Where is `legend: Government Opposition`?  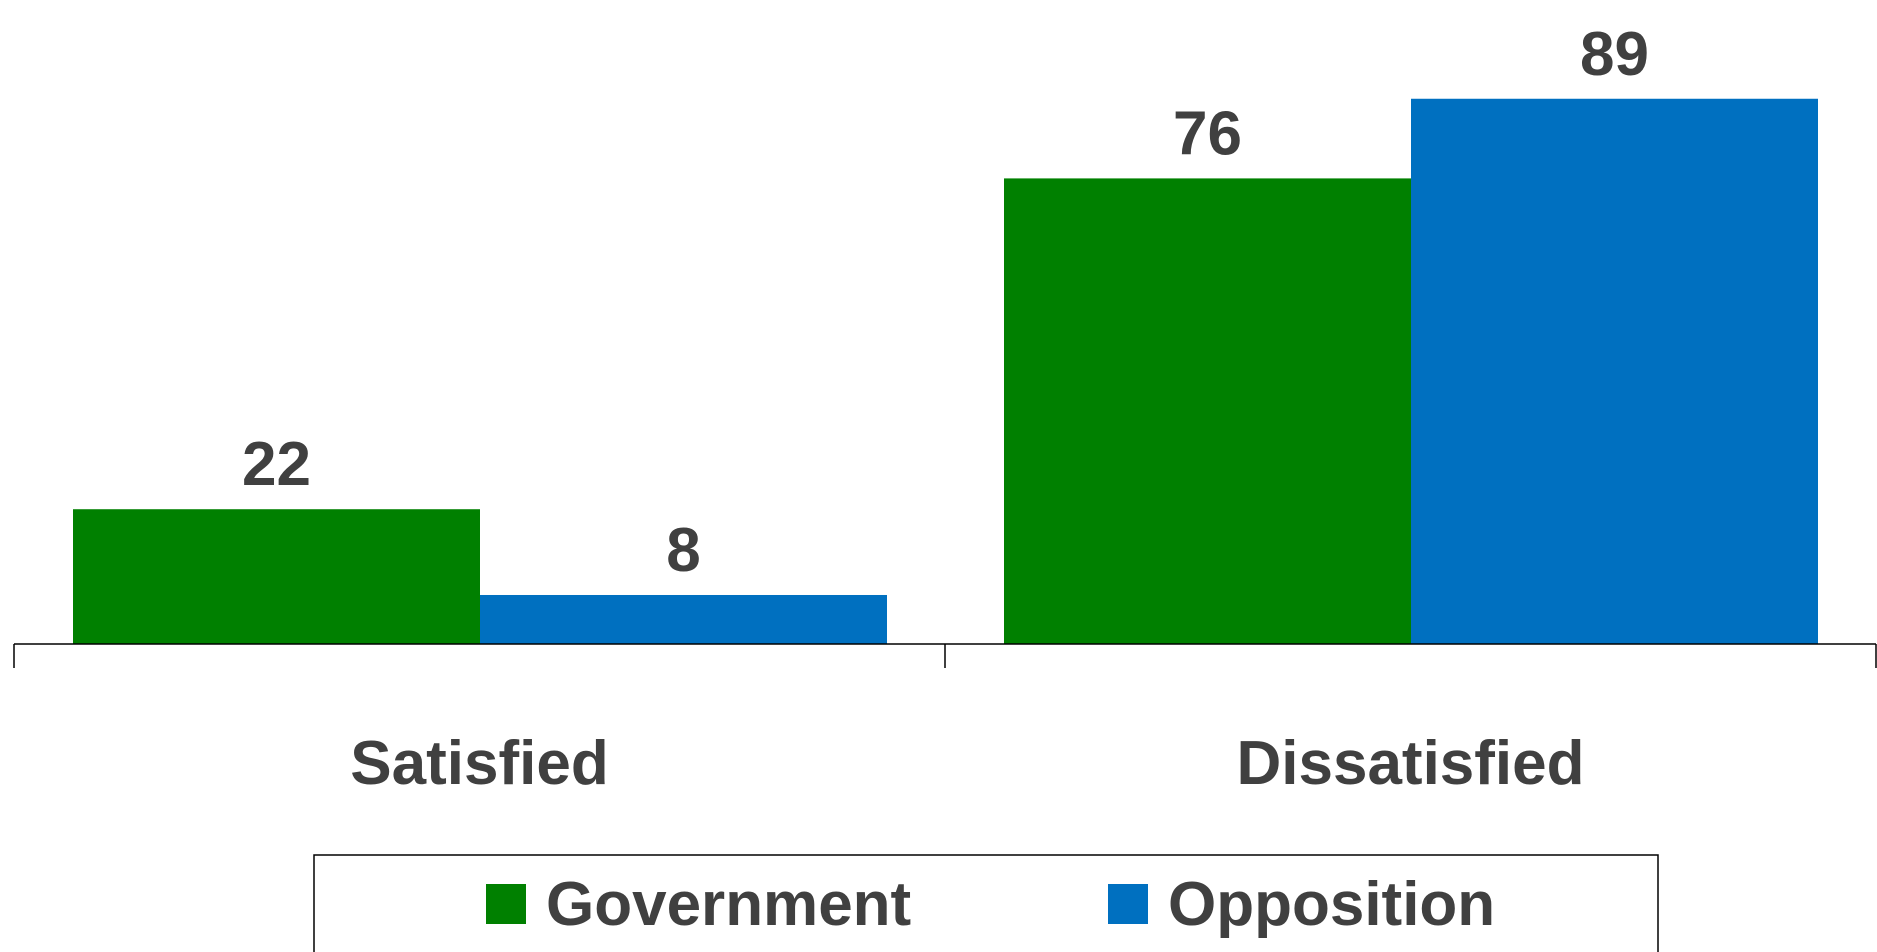
legend: Government Opposition is located at coordinates (986, 903).